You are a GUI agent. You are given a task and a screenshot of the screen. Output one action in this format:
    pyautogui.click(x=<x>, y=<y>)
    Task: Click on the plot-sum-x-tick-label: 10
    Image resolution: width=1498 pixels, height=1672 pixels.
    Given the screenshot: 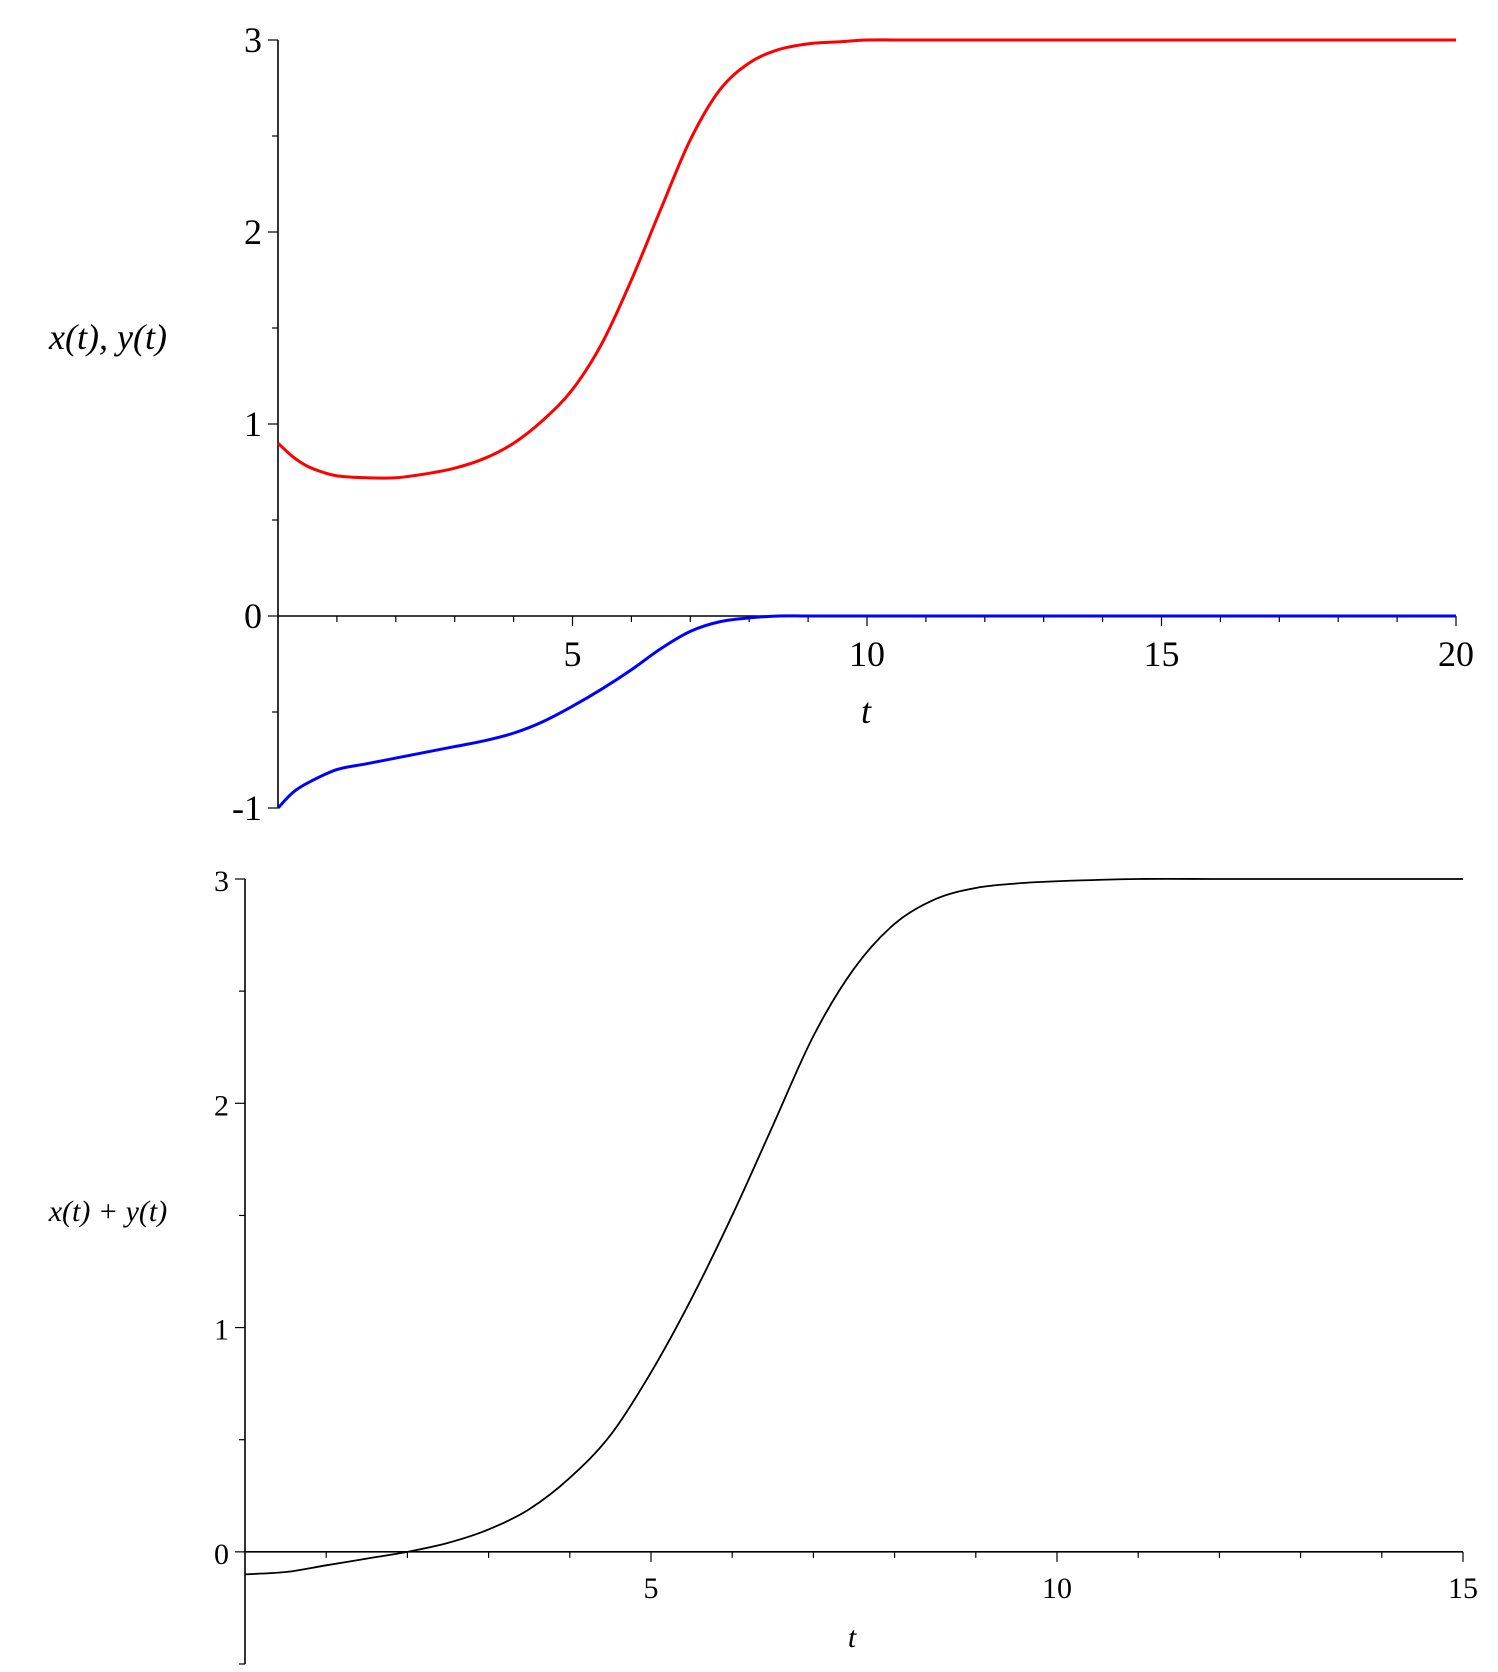 What is the action you would take?
    pyautogui.click(x=1057, y=1588)
    